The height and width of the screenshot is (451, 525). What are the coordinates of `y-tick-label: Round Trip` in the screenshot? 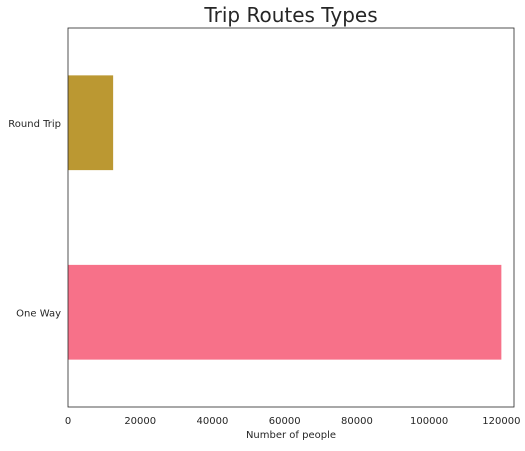 It's located at (34, 124).